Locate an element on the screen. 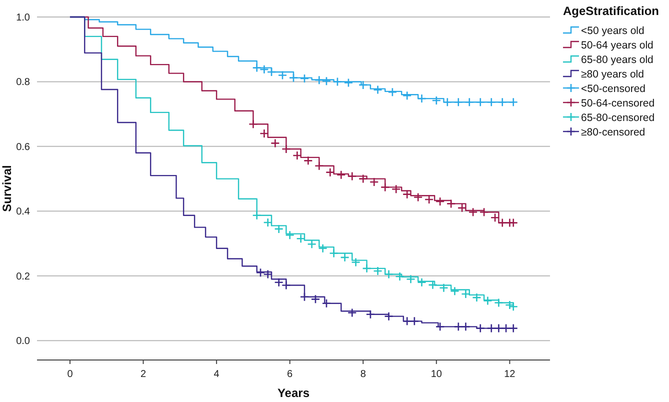 Image resolution: width=669 pixels, height=402 pixels. x-tick-label: 2 is located at coordinates (143, 374).